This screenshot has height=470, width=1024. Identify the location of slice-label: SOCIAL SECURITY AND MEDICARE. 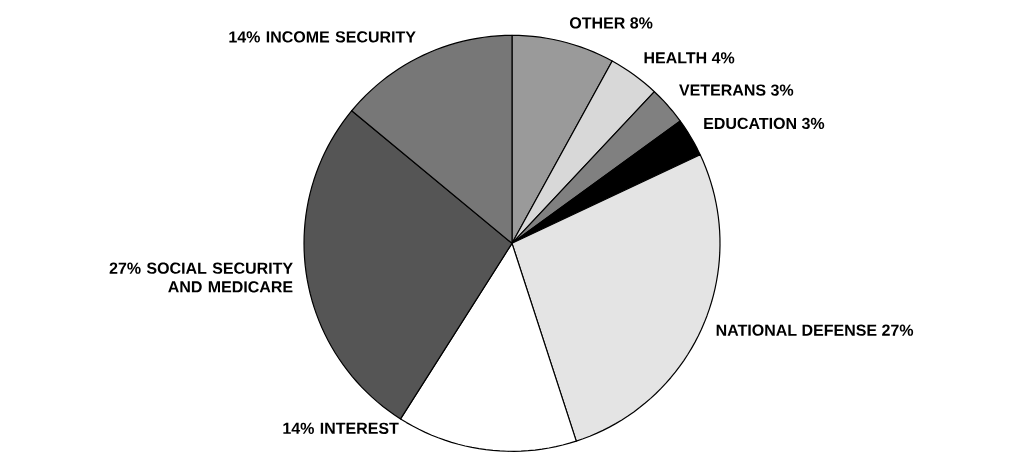
(219, 277).